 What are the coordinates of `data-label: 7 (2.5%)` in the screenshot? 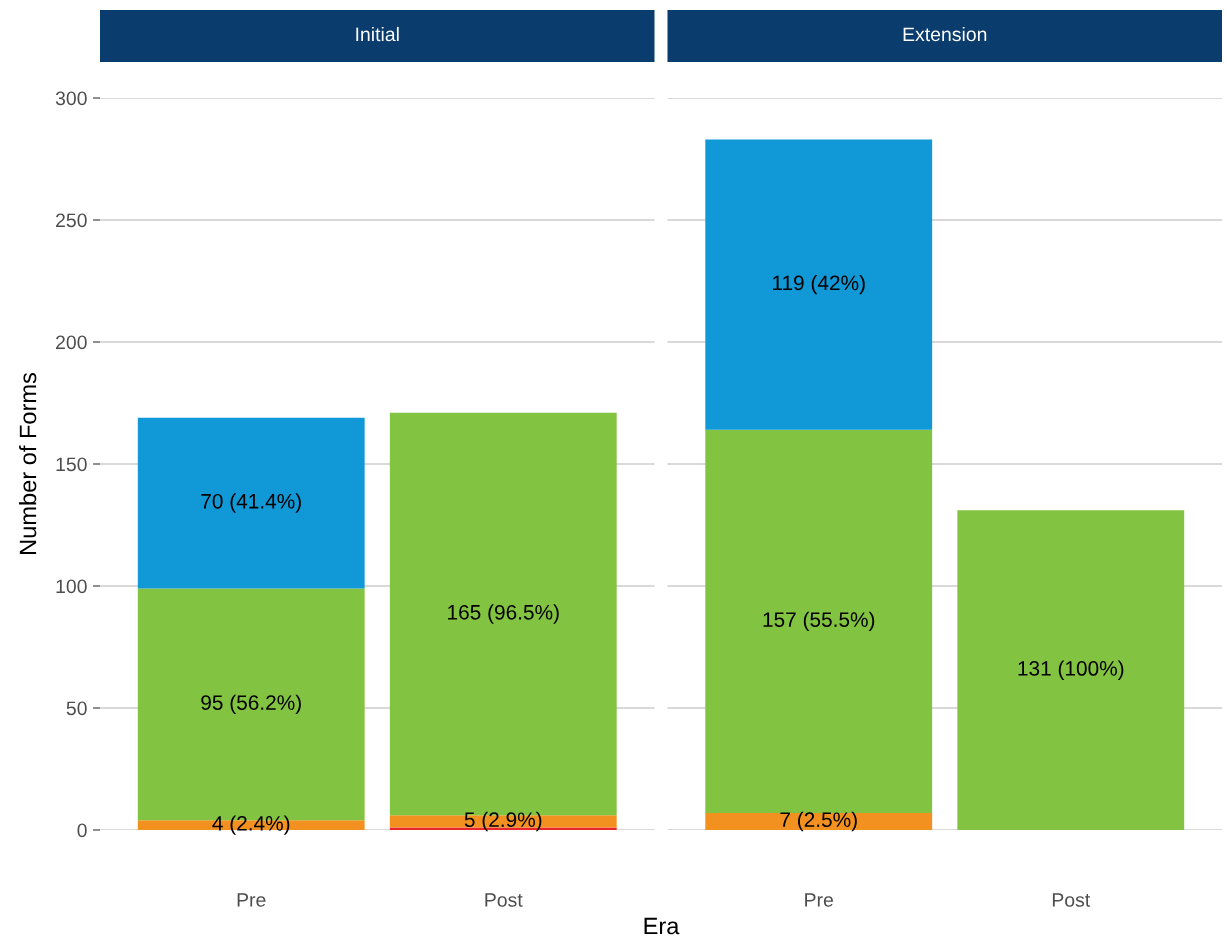 It's located at (818, 821).